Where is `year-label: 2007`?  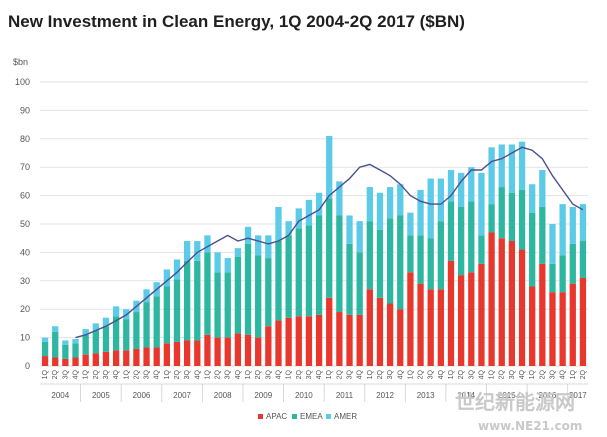 year-label: 2007 is located at coordinates (182, 395).